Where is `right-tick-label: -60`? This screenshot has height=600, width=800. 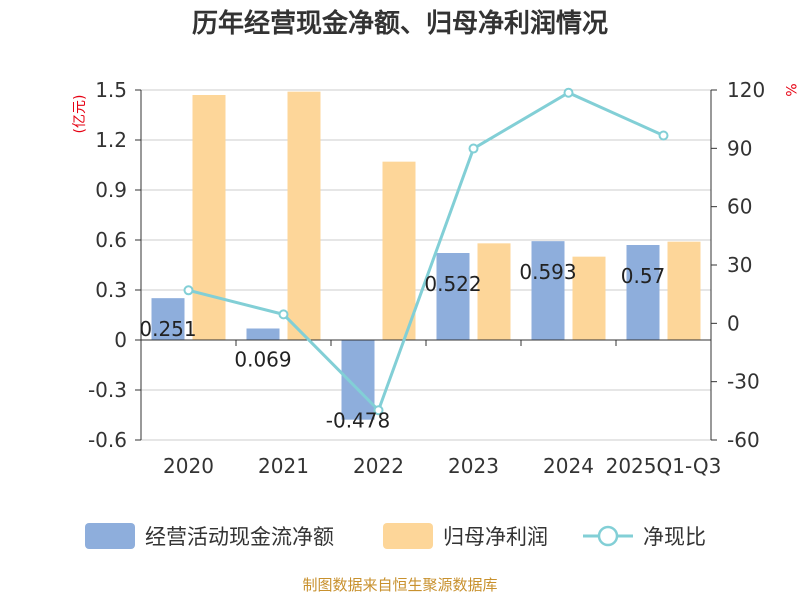
right-tick-label: -60 is located at coordinates (743, 440).